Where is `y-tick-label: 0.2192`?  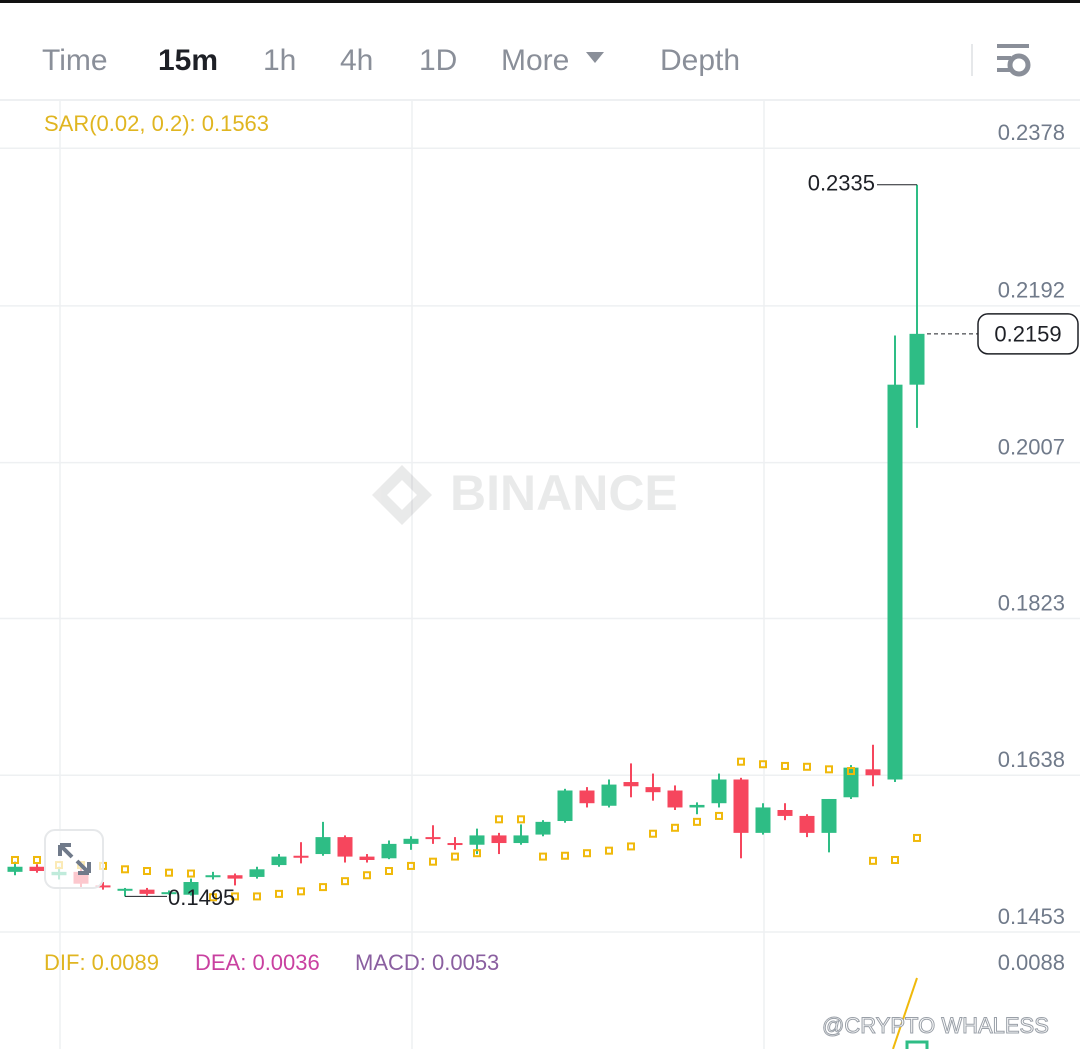 y-tick-label: 0.2192 is located at coordinates (1031, 290).